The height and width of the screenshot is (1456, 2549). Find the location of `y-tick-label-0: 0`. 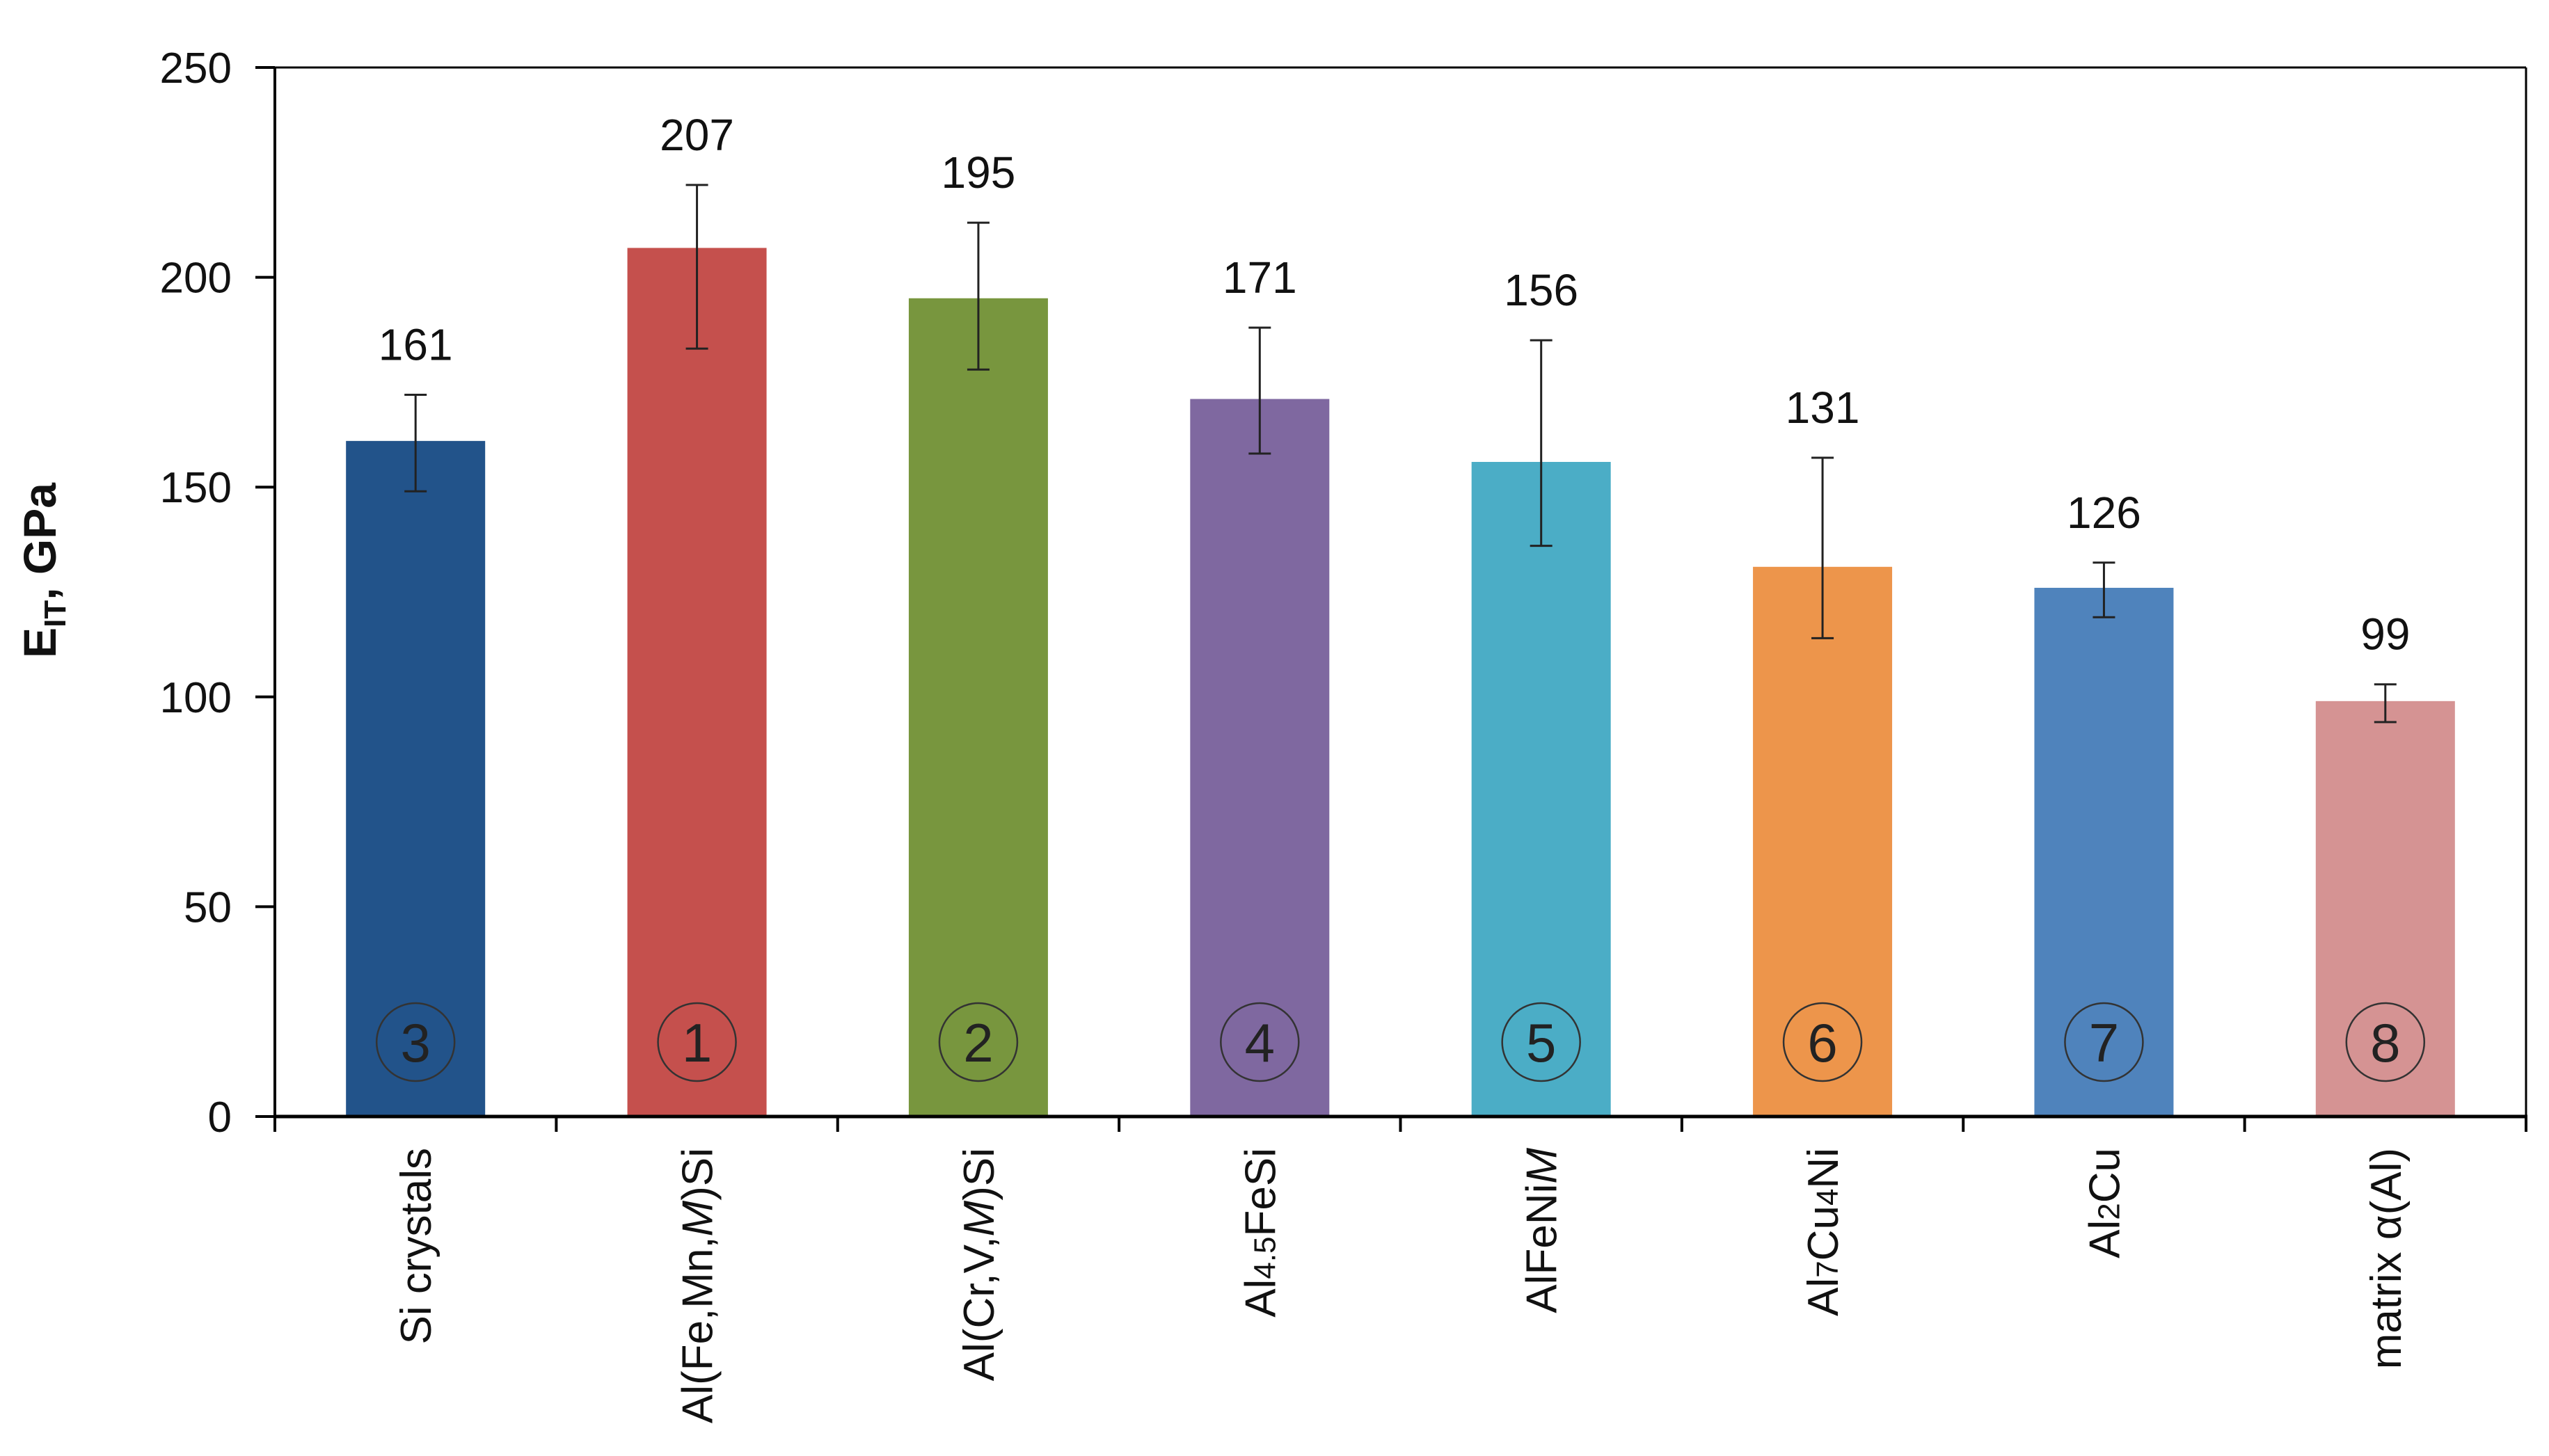

y-tick-label-0: 0 is located at coordinates (220, 1118).